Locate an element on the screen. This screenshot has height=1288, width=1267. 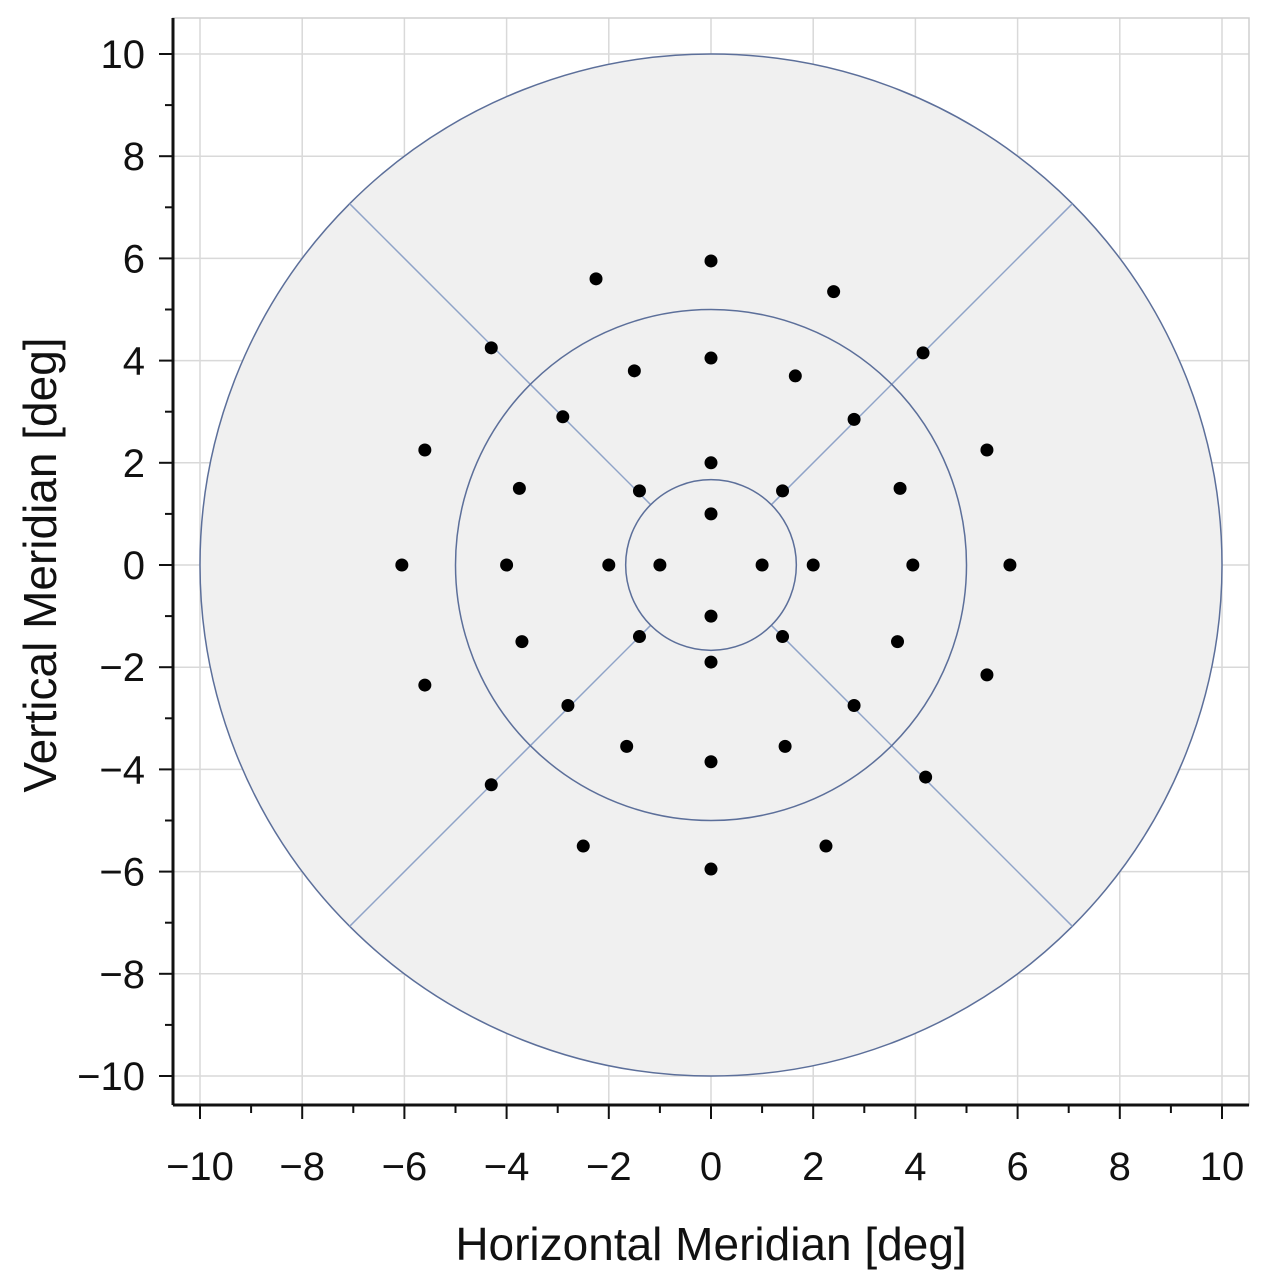
y-tick-label: 2 is located at coordinates (134, 464).